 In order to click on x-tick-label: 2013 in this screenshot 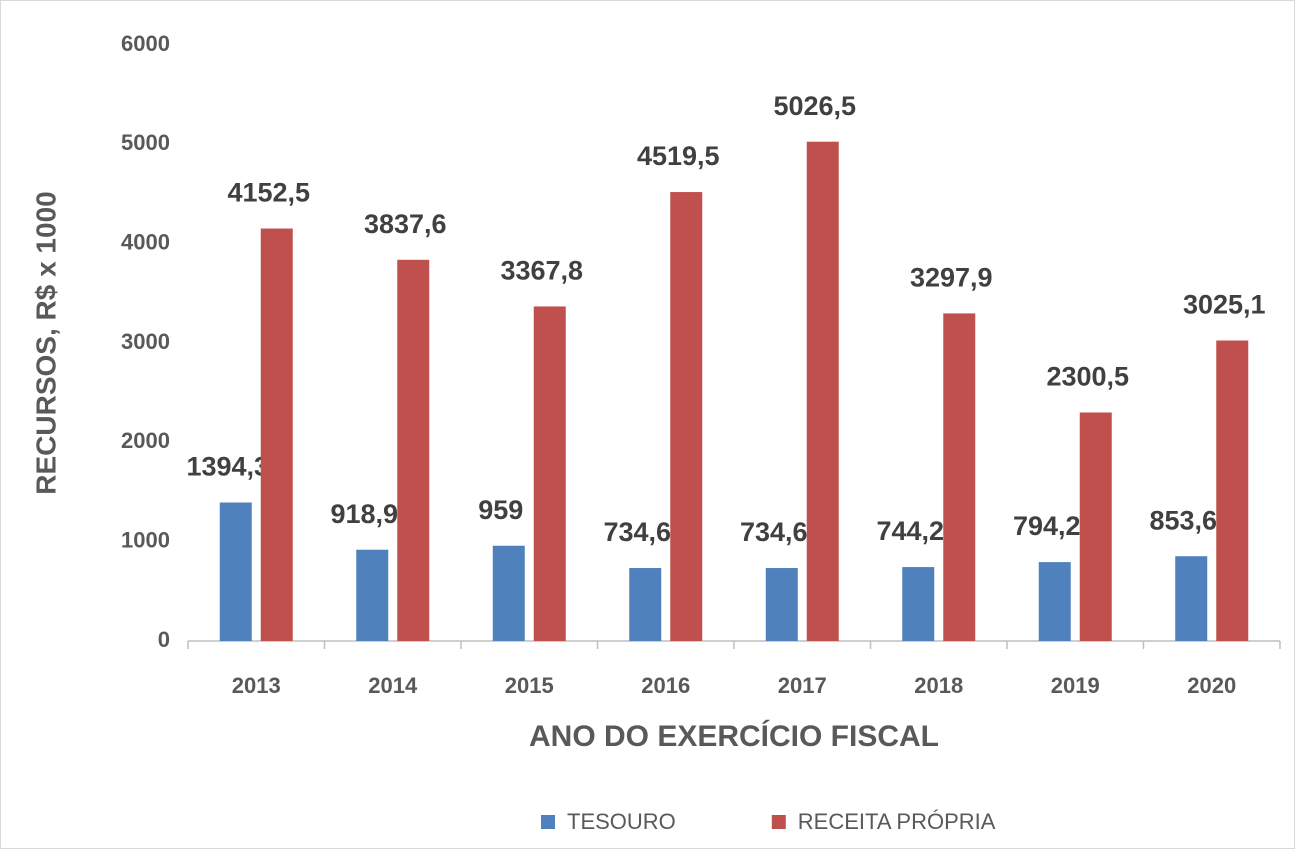, I will do `click(256, 685)`.